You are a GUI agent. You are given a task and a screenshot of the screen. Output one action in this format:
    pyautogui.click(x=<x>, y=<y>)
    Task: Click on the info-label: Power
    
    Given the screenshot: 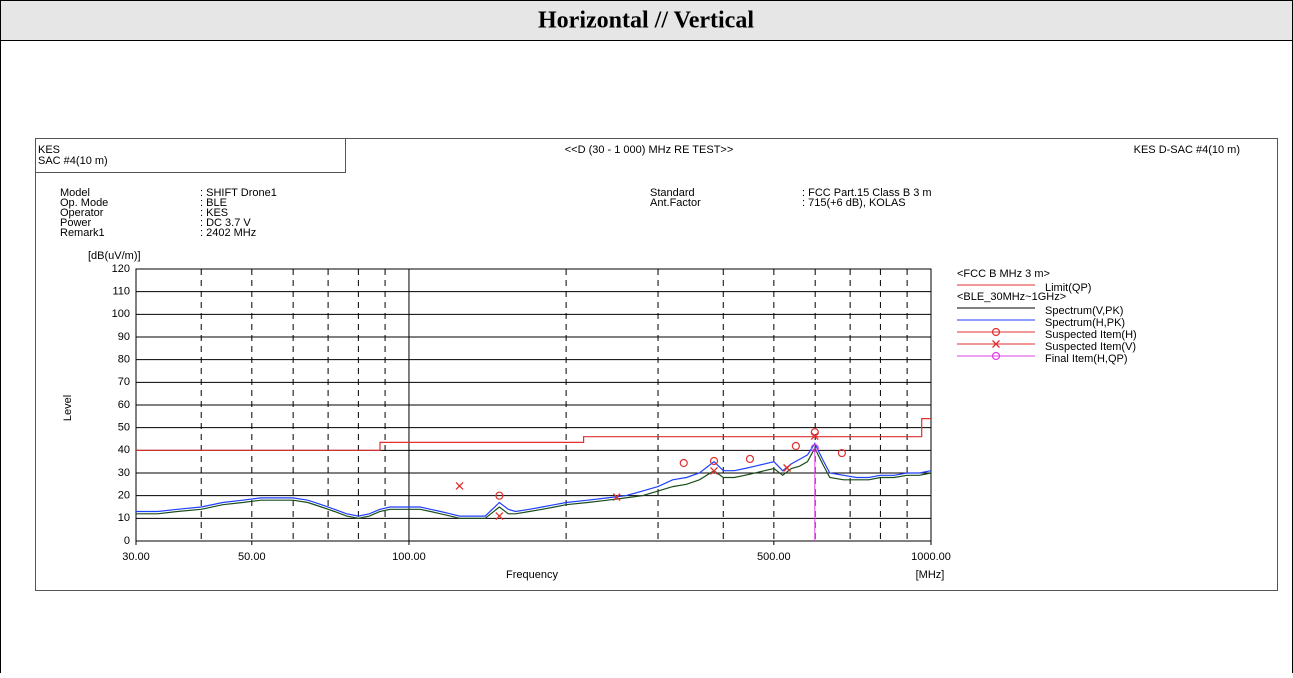 What is the action you would take?
    pyautogui.click(x=76, y=223)
    